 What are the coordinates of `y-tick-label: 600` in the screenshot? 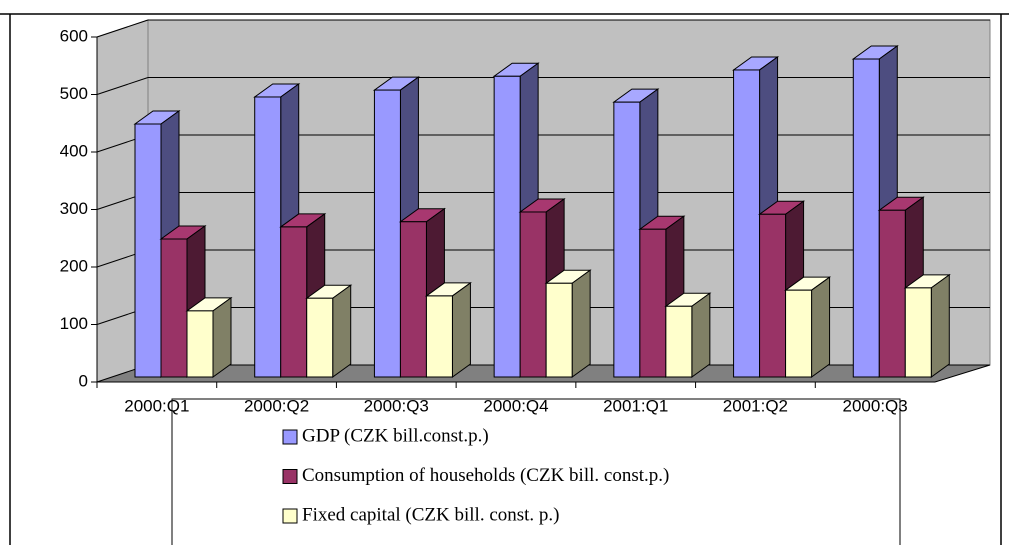 It's located at (74, 35).